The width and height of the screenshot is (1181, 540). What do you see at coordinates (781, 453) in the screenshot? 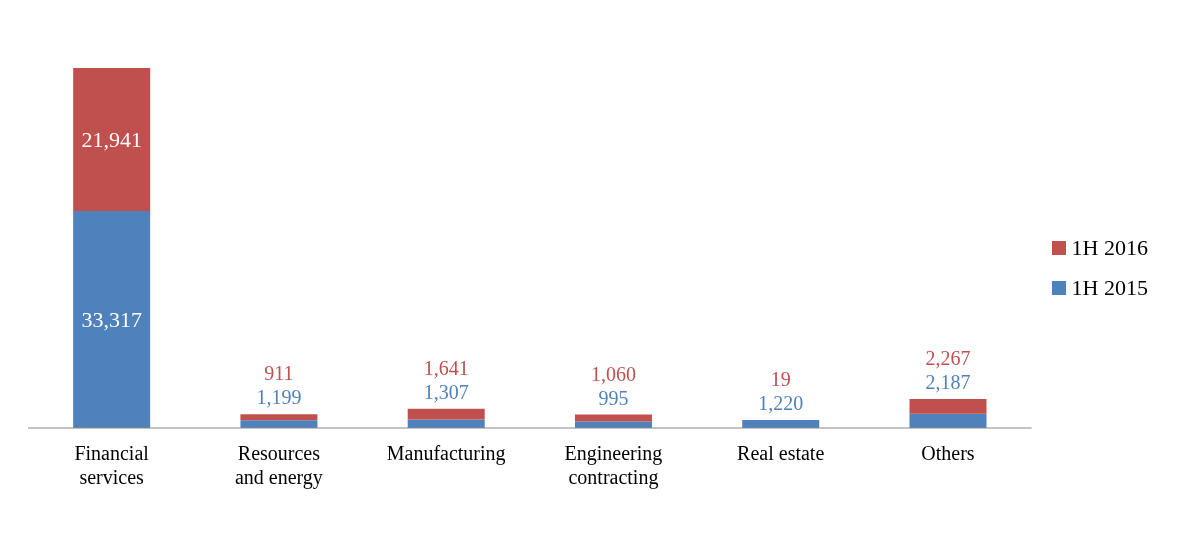
I see `x-tick-label: Real estate` at bounding box center [781, 453].